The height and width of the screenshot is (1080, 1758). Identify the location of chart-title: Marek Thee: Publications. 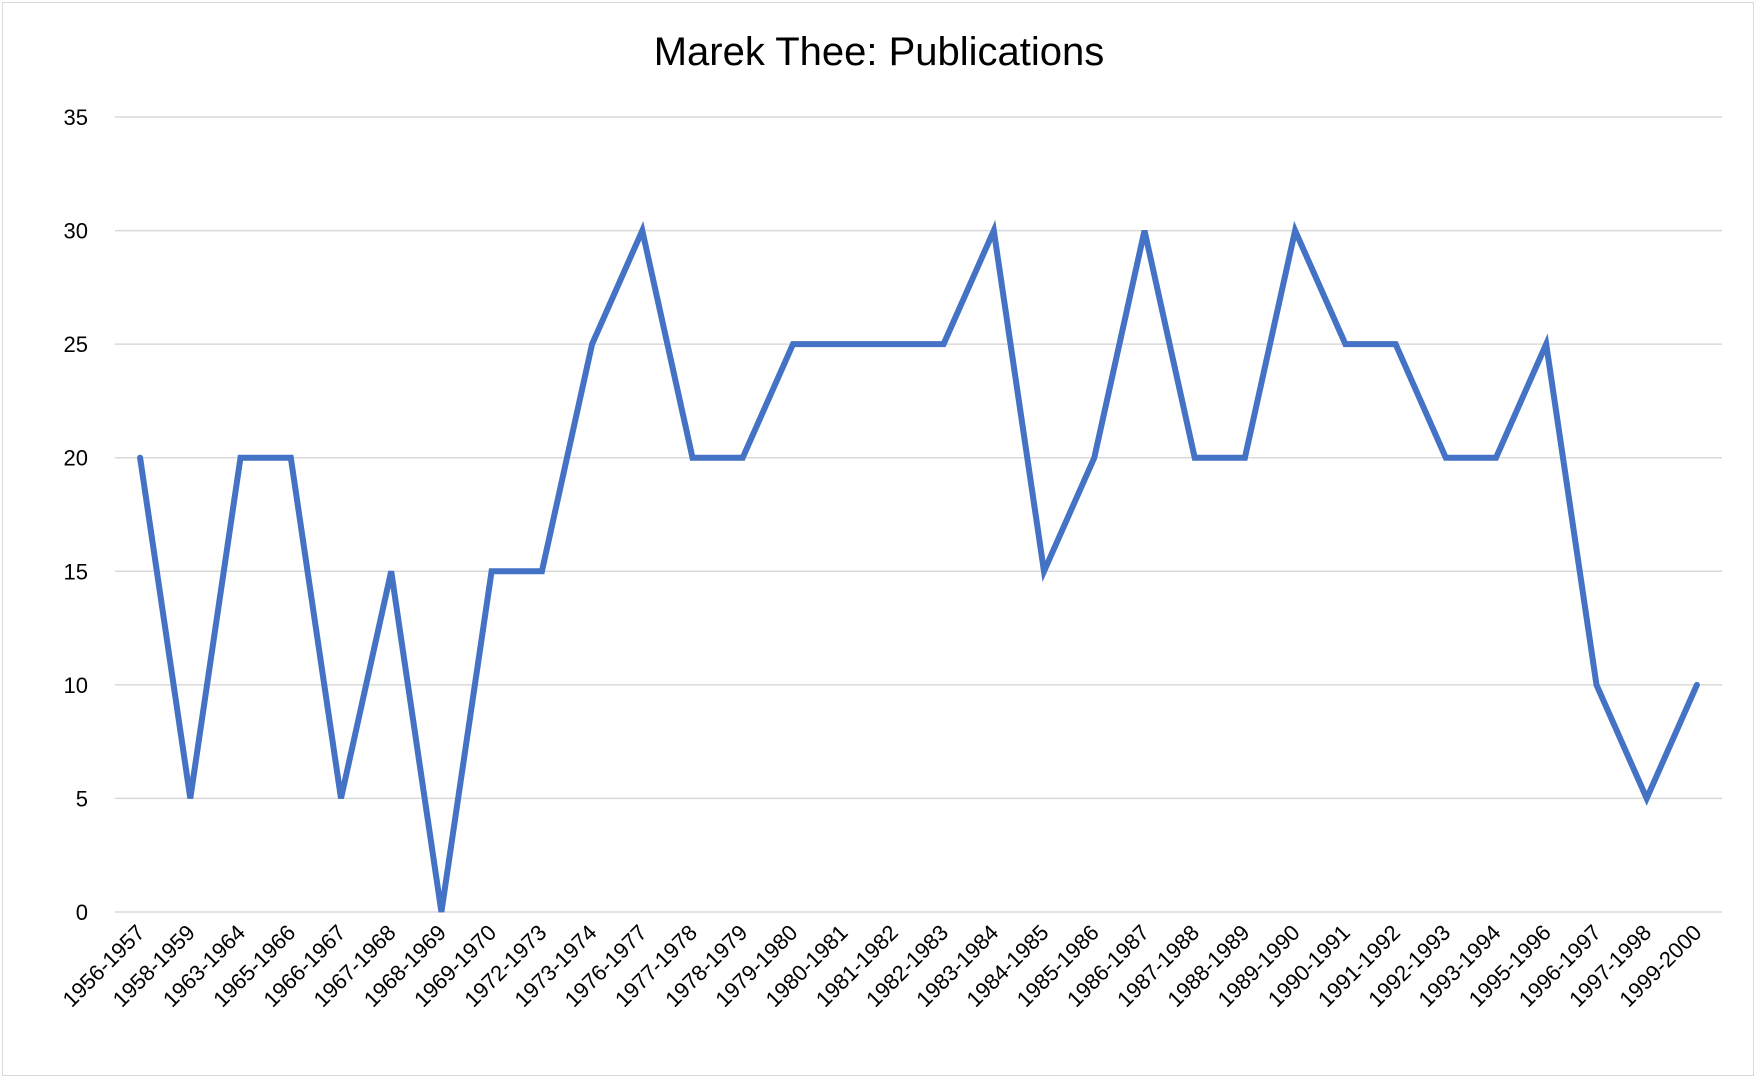
(879, 52).